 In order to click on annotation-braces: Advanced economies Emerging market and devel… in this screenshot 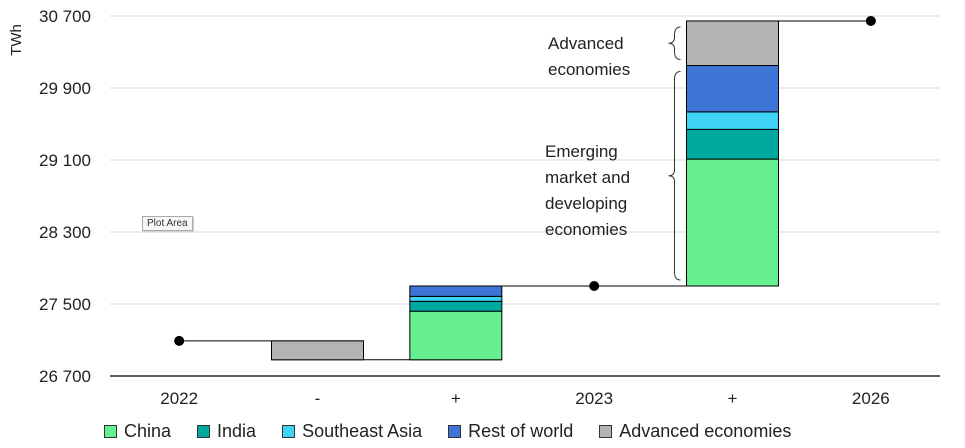, I will do `click(613, 153)`.